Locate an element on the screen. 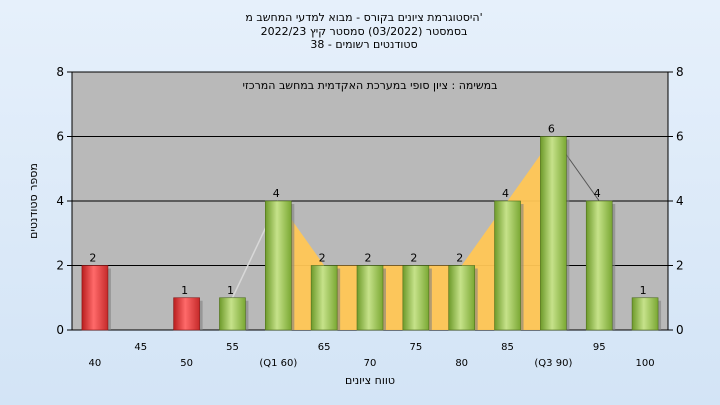  x-tick-label: 45 is located at coordinates (140, 347).